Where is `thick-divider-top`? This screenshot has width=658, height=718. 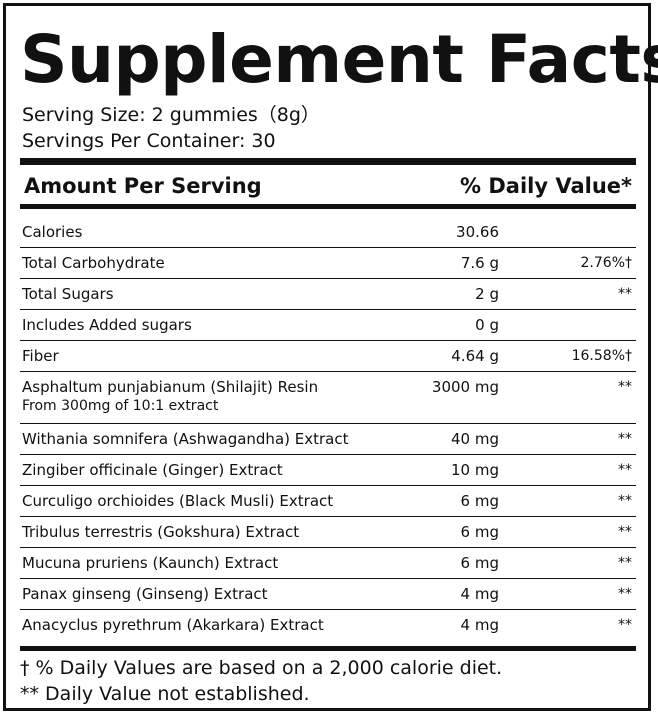
thick-divider-top is located at coordinates (328, 161).